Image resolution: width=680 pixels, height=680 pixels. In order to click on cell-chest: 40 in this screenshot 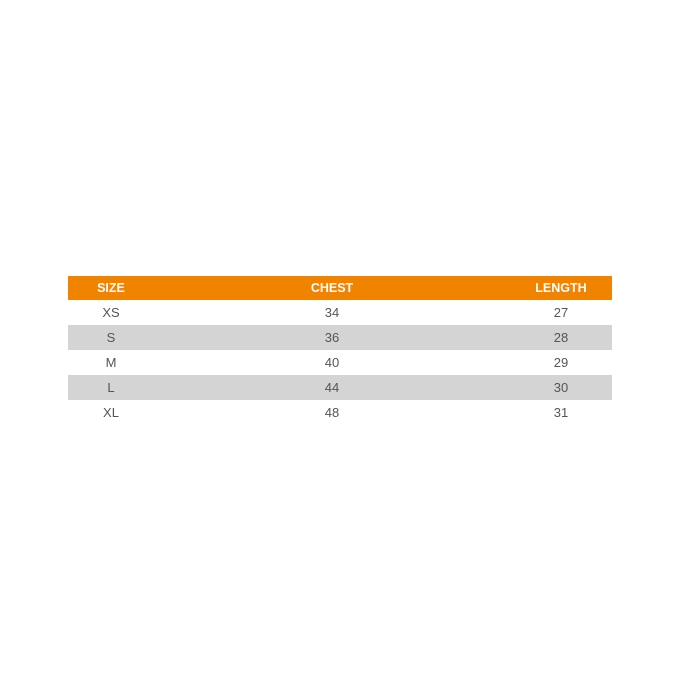, I will do `click(332, 362)`.